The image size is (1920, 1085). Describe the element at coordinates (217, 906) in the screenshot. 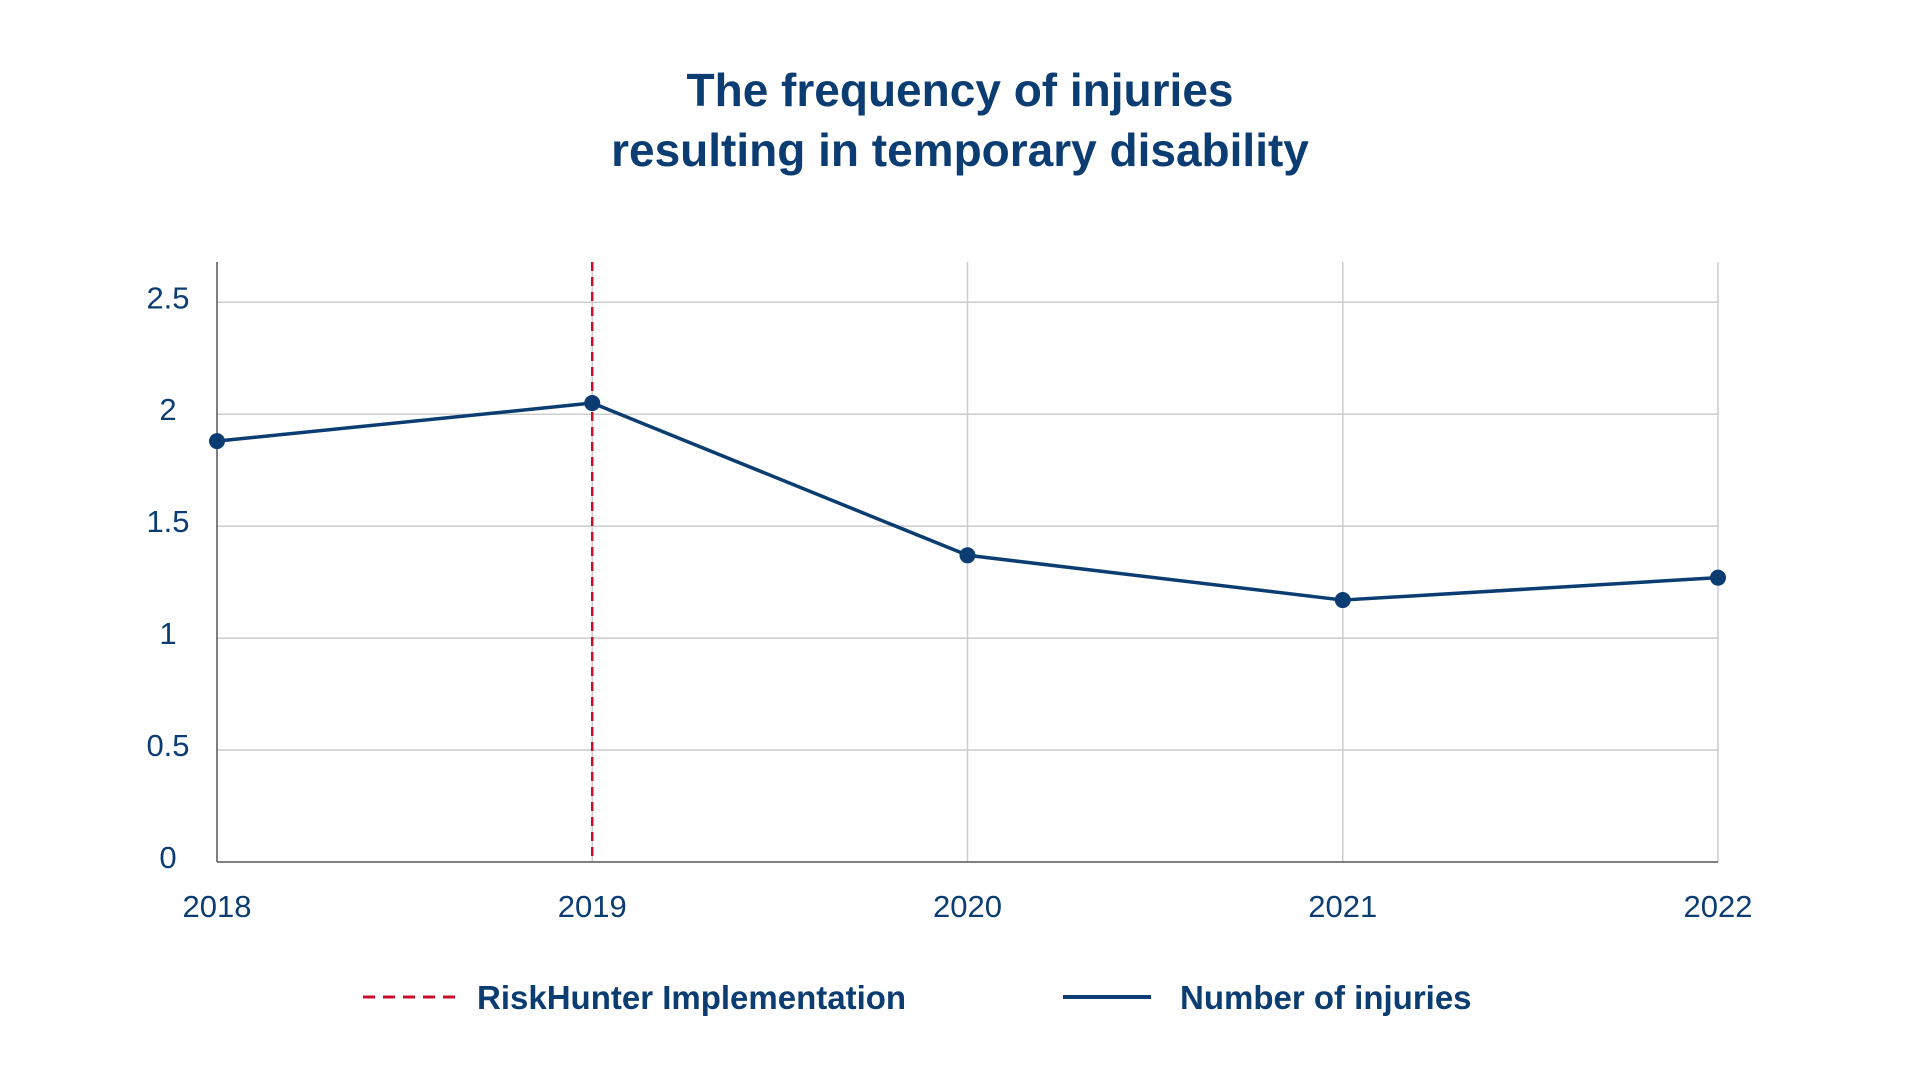

I see `x-tick-label-2018: 2018` at that location.